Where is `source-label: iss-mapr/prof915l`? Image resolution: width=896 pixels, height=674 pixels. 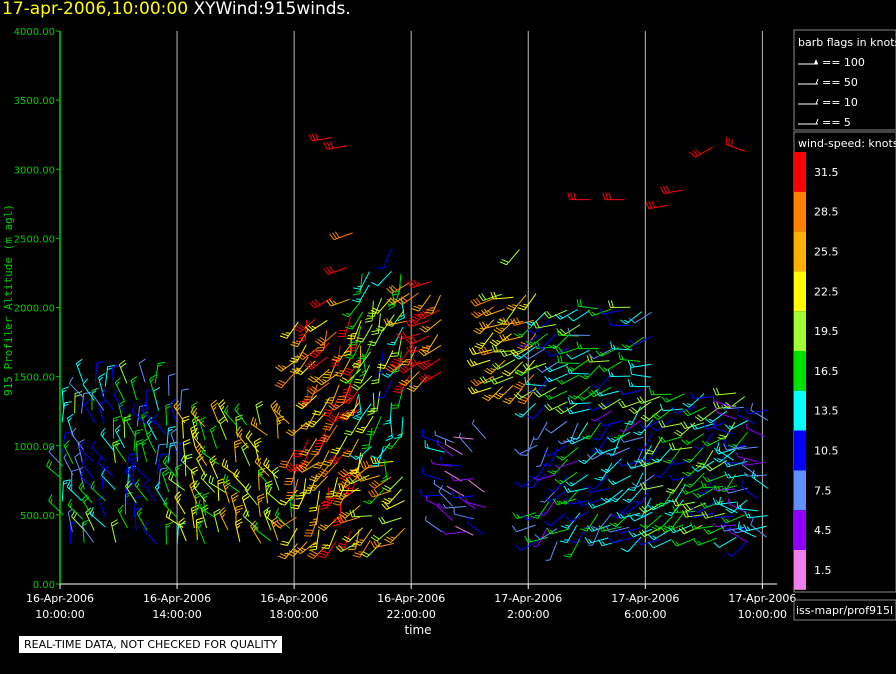
source-label: iss-mapr/prof915l is located at coordinates (844, 610).